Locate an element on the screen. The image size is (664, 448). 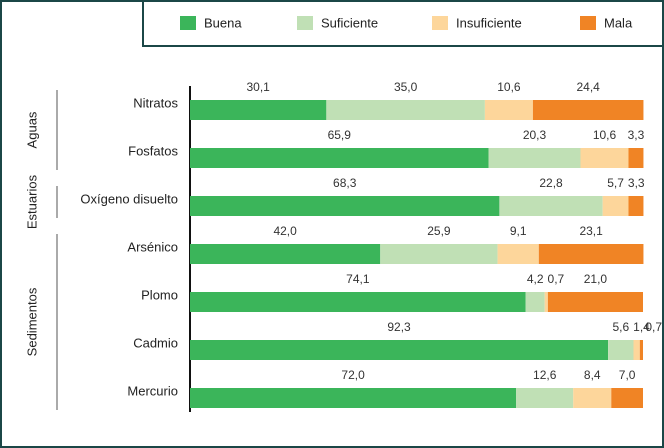
legend-label: Mala is located at coordinates (618, 22).